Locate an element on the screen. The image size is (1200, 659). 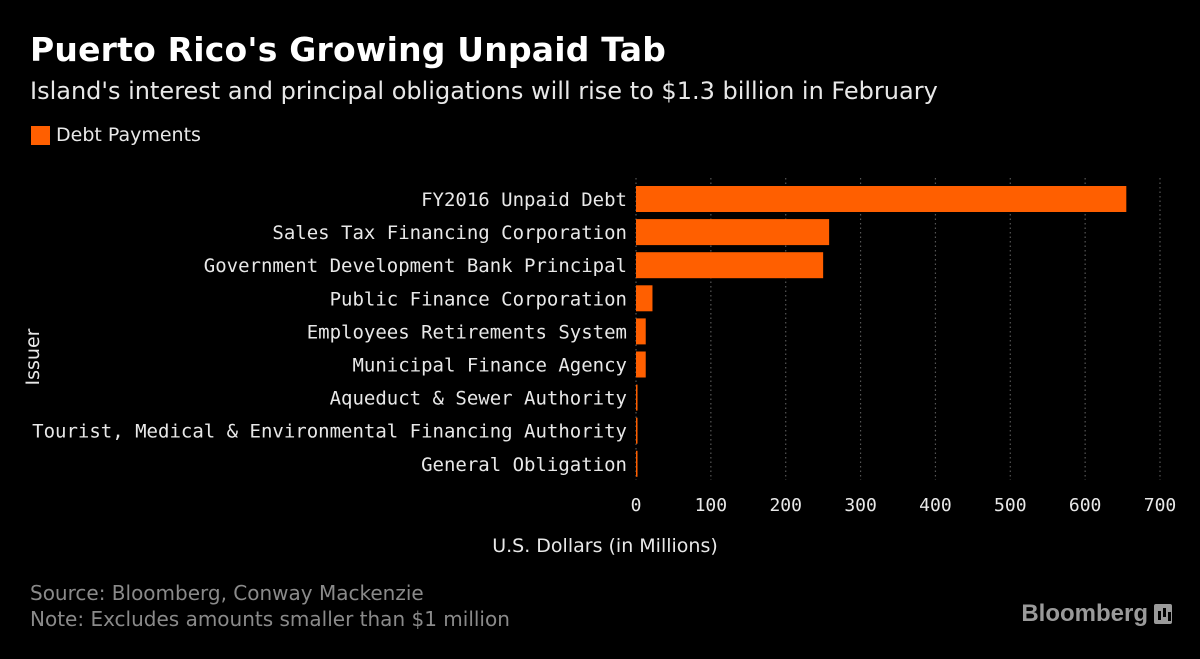
chart-title: Puerto Rico's Growing Unpaid Tab is located at coordinates (348, 49).